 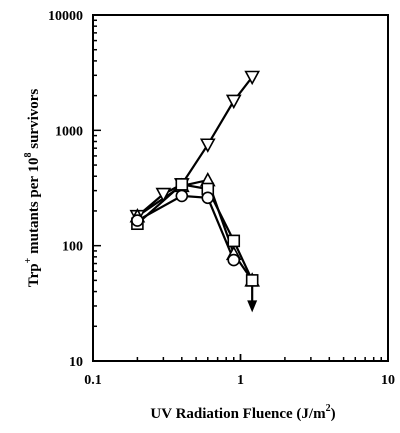 What do you see at coordinates (388, 380) in the screenshot?
I see `x-tick-label: 10` at bounding box center [388, 380].